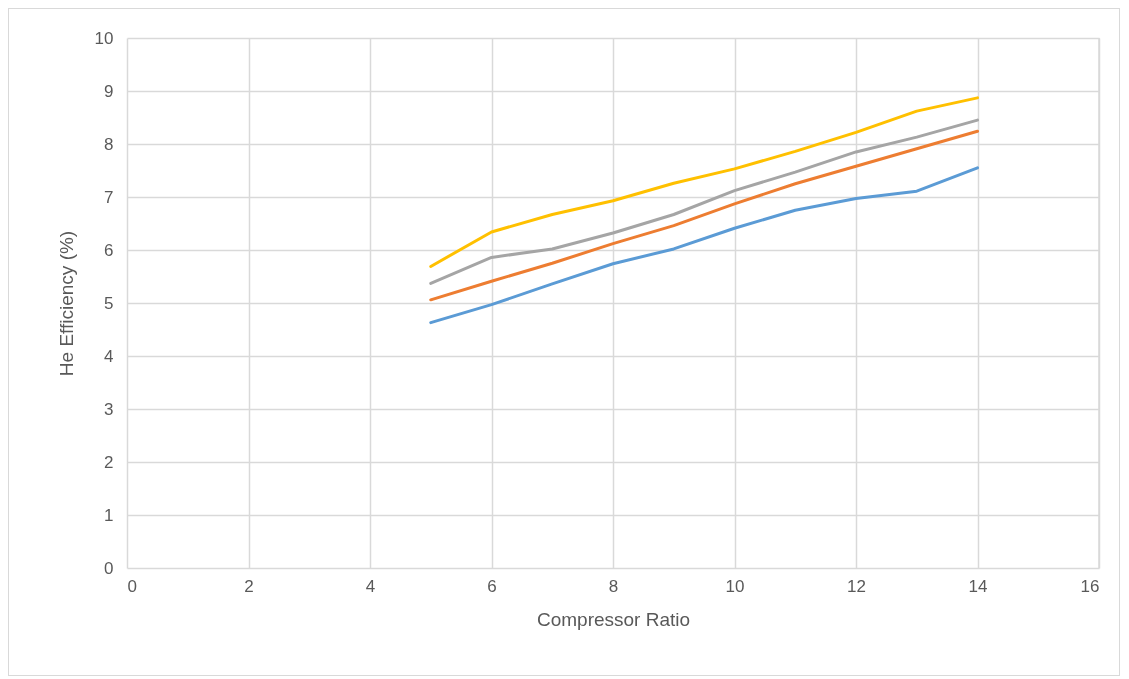  What do you see at coordinates (109, 250) in the screenshot?
I see `y-tick-label: 6` at bounding box center [109, 250].